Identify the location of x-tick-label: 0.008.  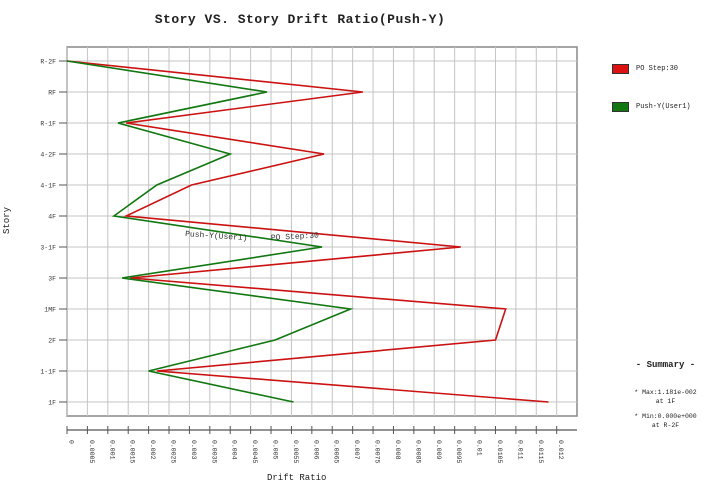
(397, 450).